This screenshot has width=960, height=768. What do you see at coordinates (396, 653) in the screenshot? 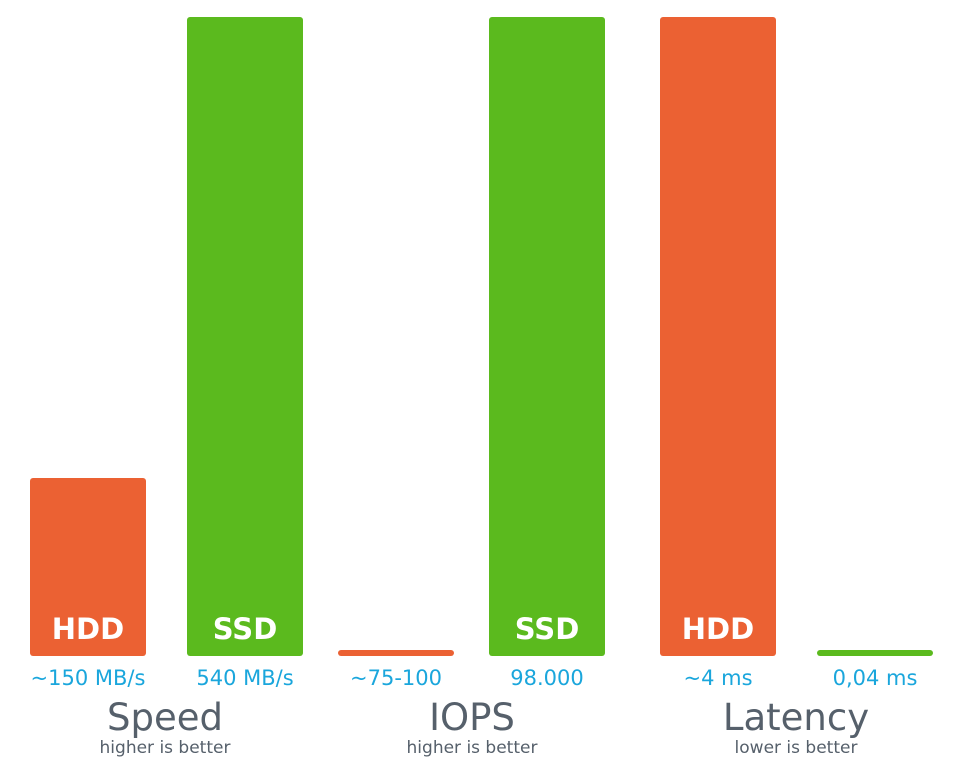
I see `bar-iops-hdd` at bounding box center [396, 653].